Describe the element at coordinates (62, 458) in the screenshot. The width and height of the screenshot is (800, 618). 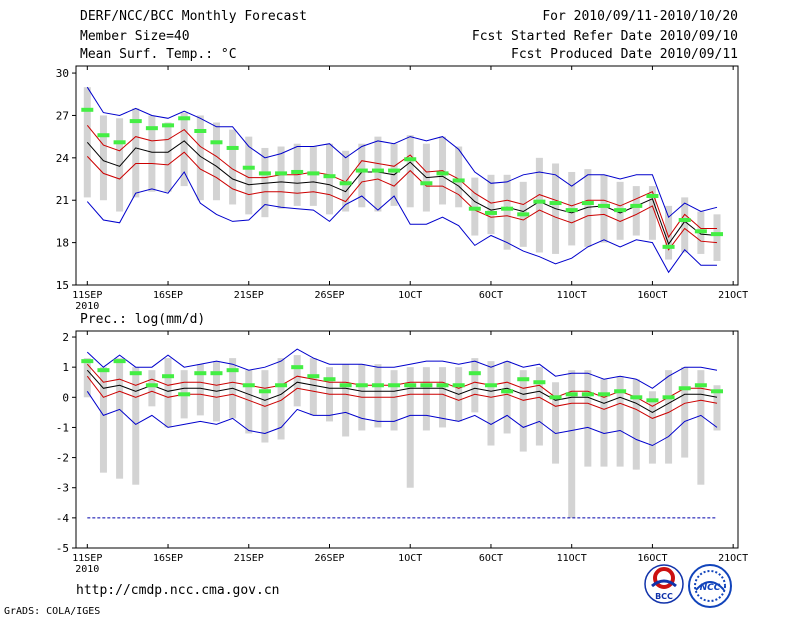
I see `prec-y-tick-label: -2` at that location.